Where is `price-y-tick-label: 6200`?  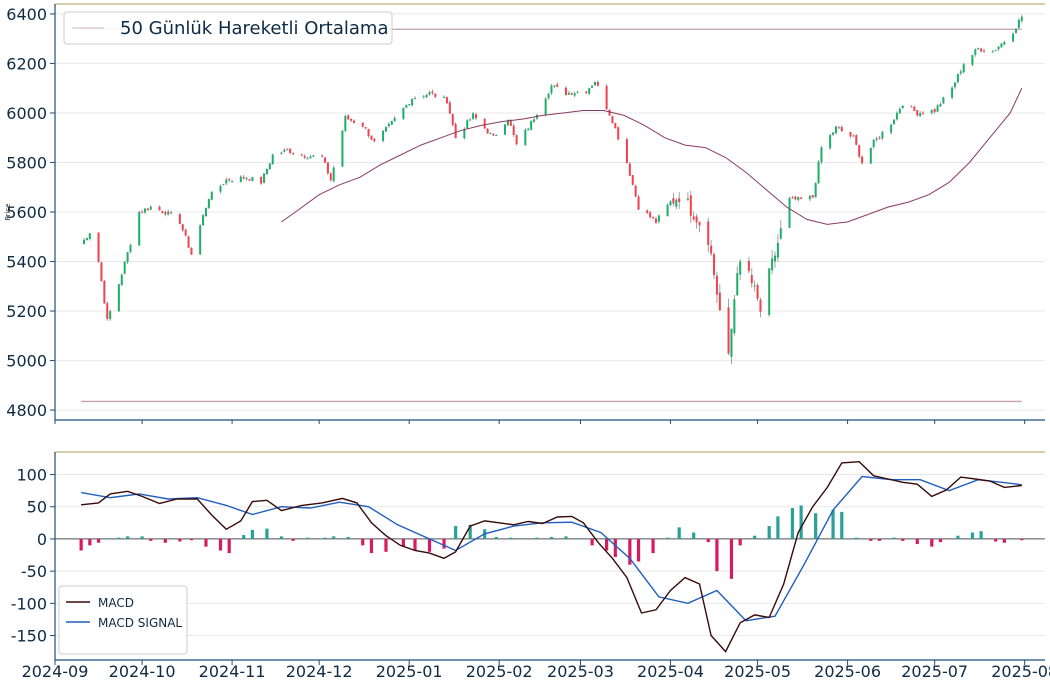 price-y-tick-label: 6200 is located at coordinates (26, 63).